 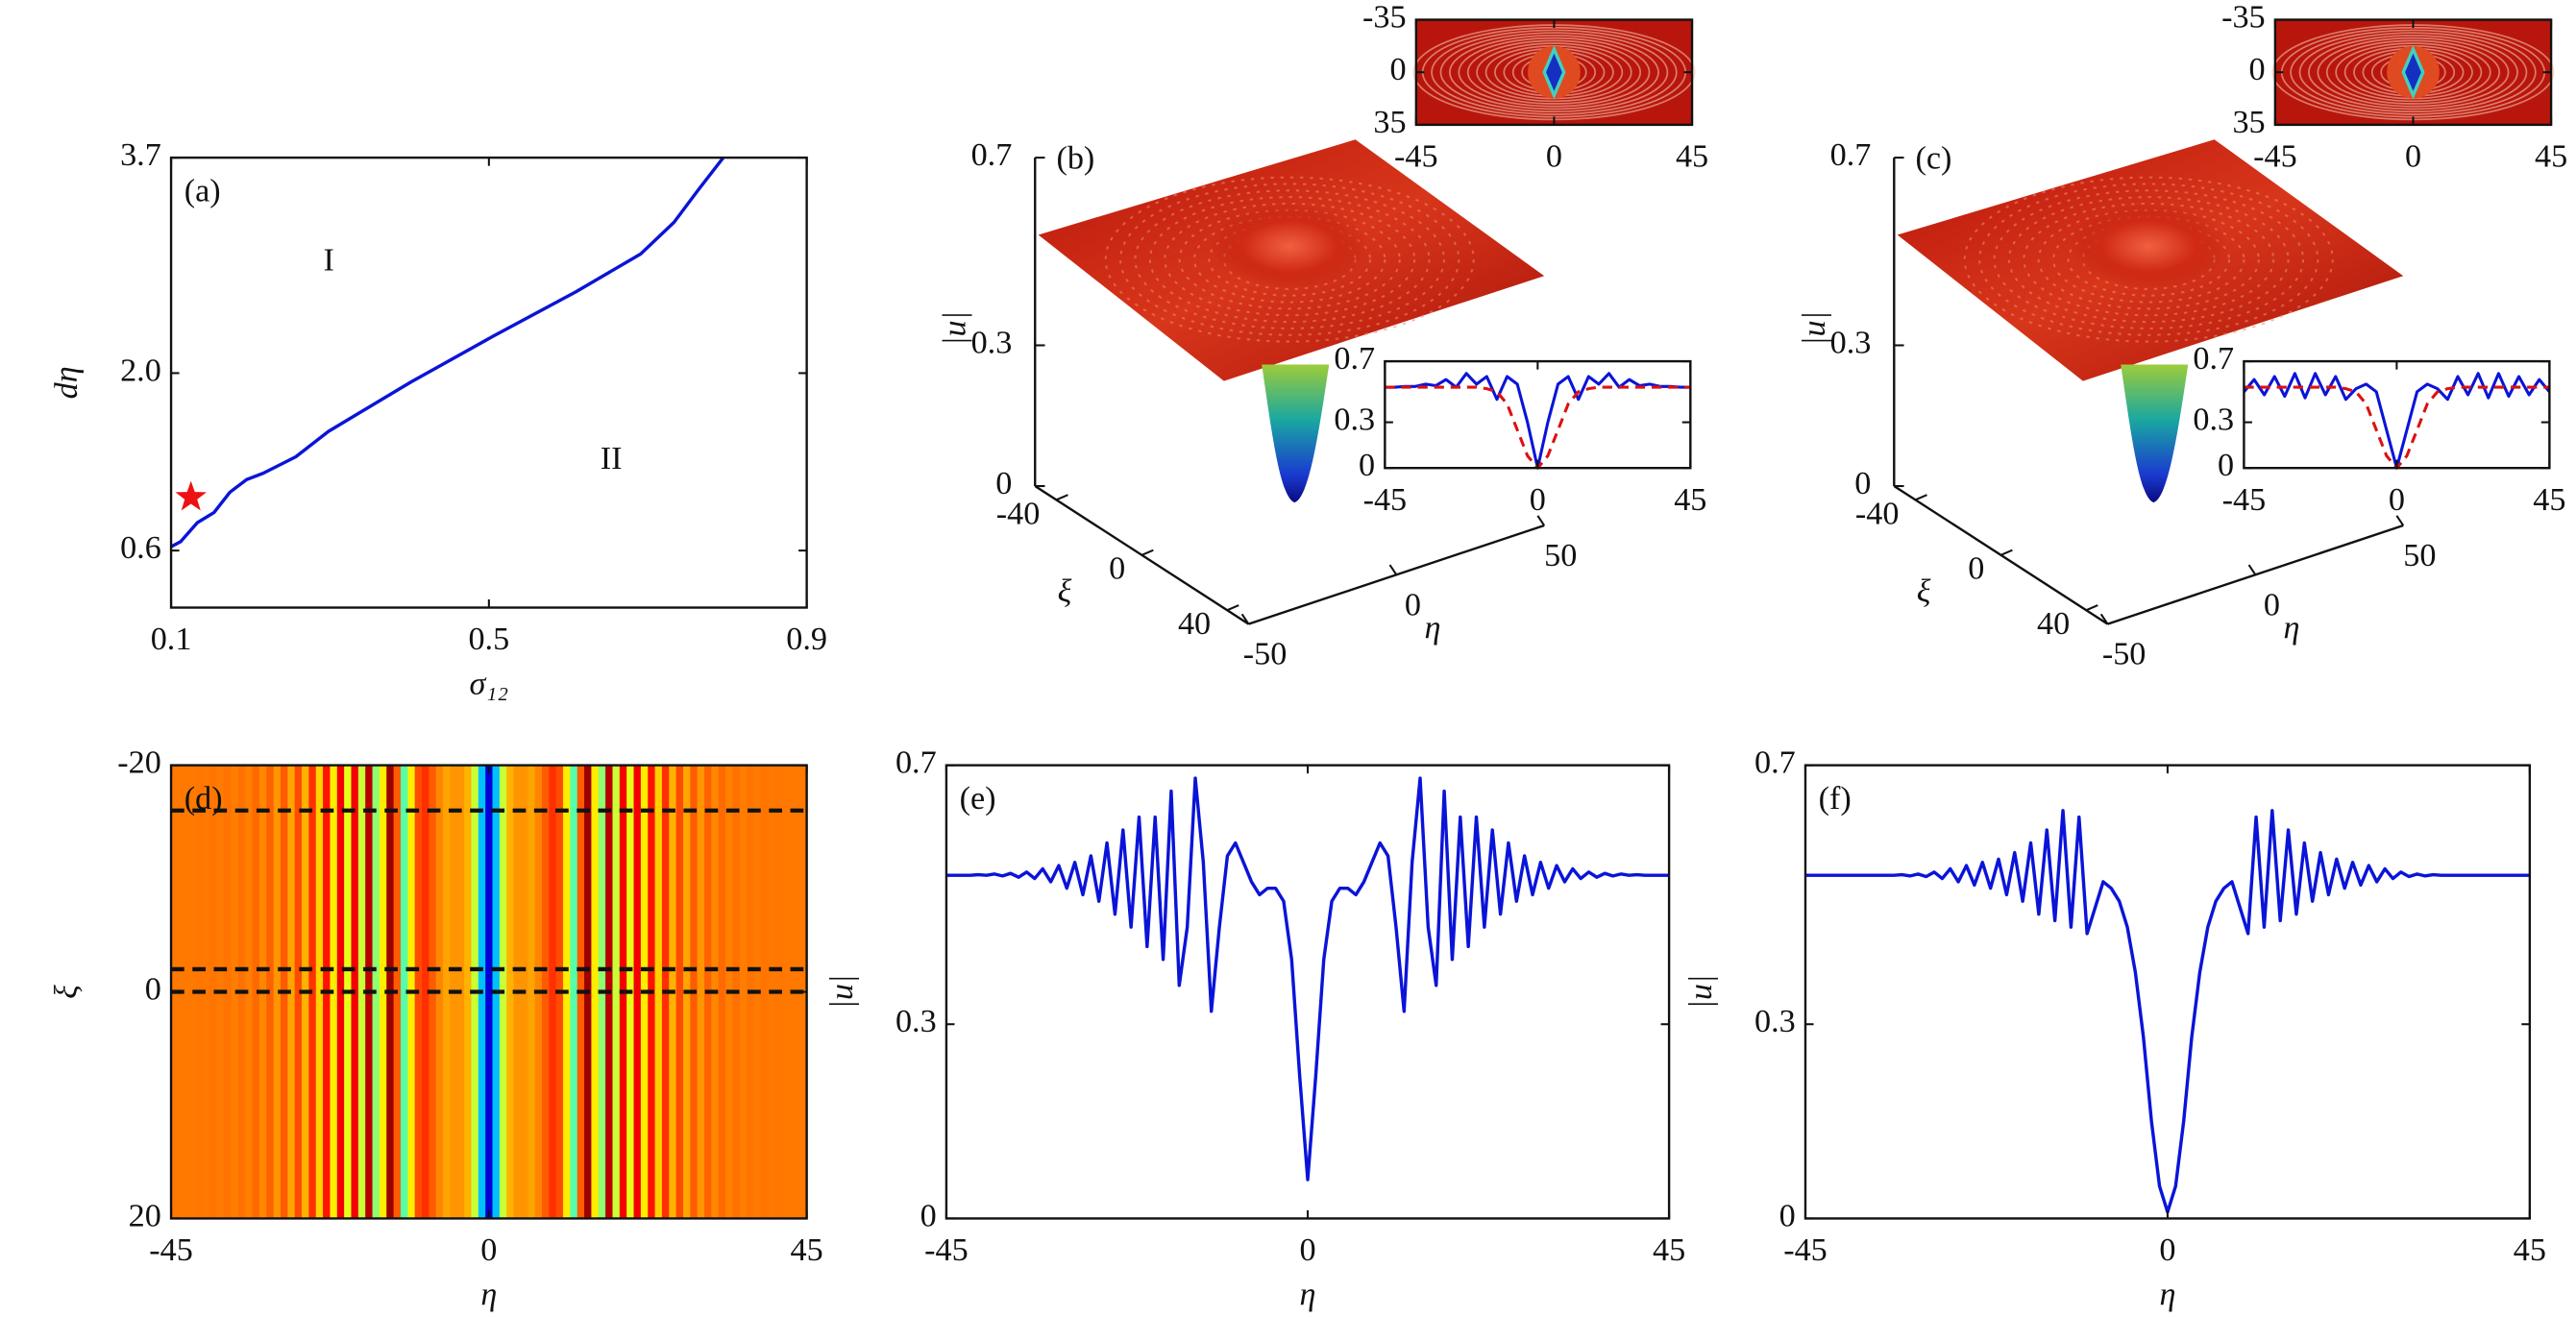 What do you see at coordinates (191, 495) in the screenshot?
I see `star-marker` at bounding box center [191, 495].